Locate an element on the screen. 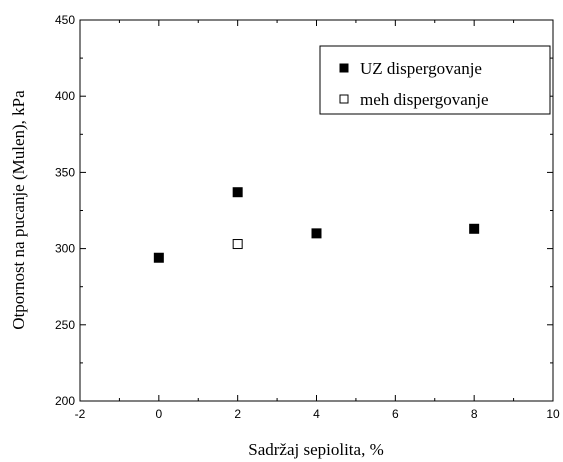 The height and width of the screenshot is (462, 563). y-tick-label: 300 is located at coordinates (65, 249).